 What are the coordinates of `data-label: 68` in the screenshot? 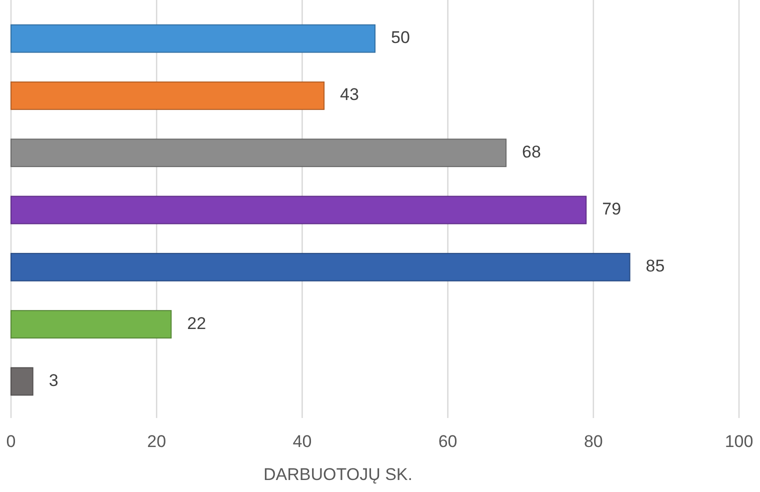 It's located at (531, 152).